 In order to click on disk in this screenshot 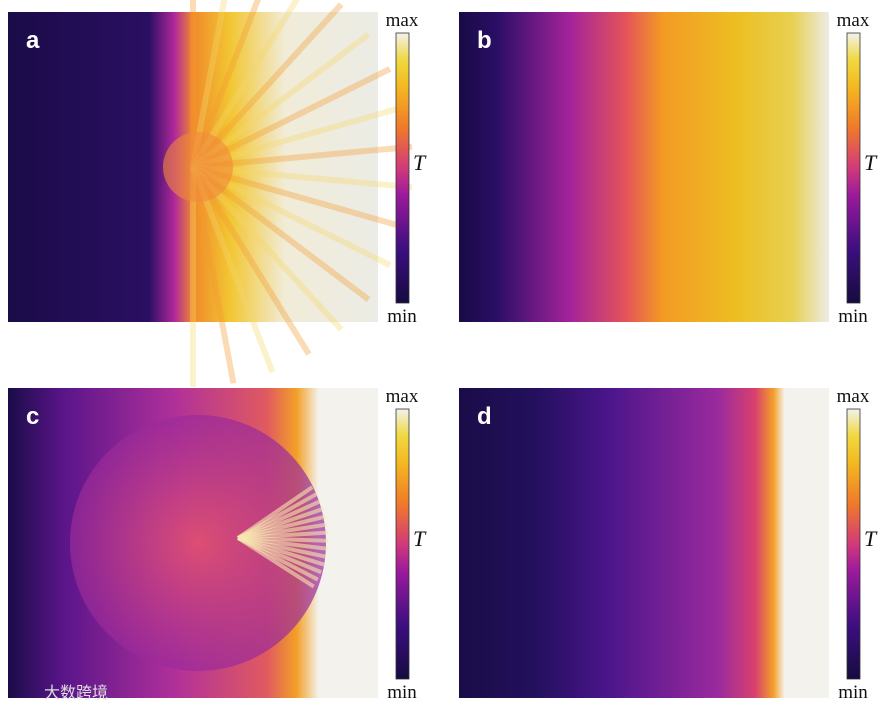, I will do `click(198, 543)`.